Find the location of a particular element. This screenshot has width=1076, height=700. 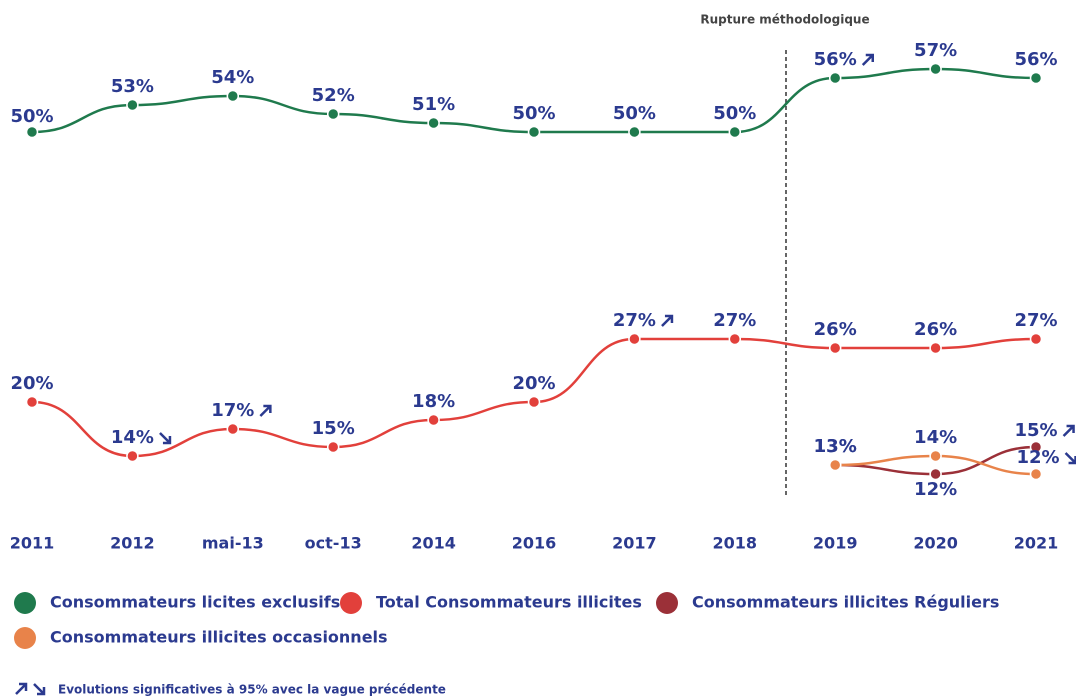

legend-label: Consommateurs illicites occasionnels is located at coordinates (219, 637).